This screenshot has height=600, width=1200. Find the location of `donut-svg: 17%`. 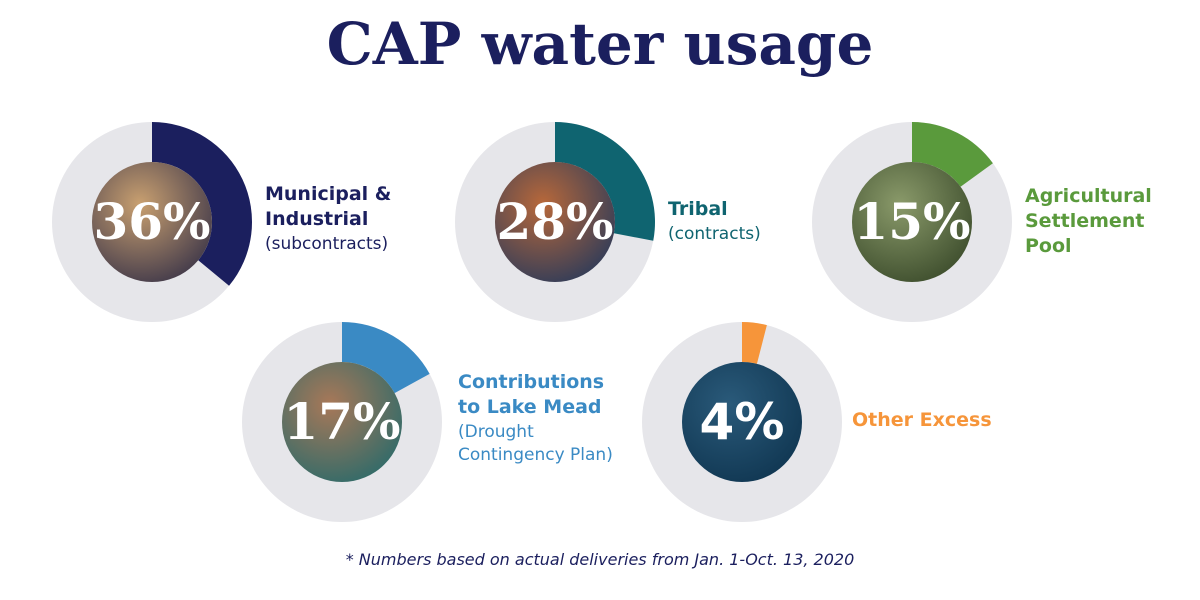

donut-svg: 17% is located at coordinates (342, 422).